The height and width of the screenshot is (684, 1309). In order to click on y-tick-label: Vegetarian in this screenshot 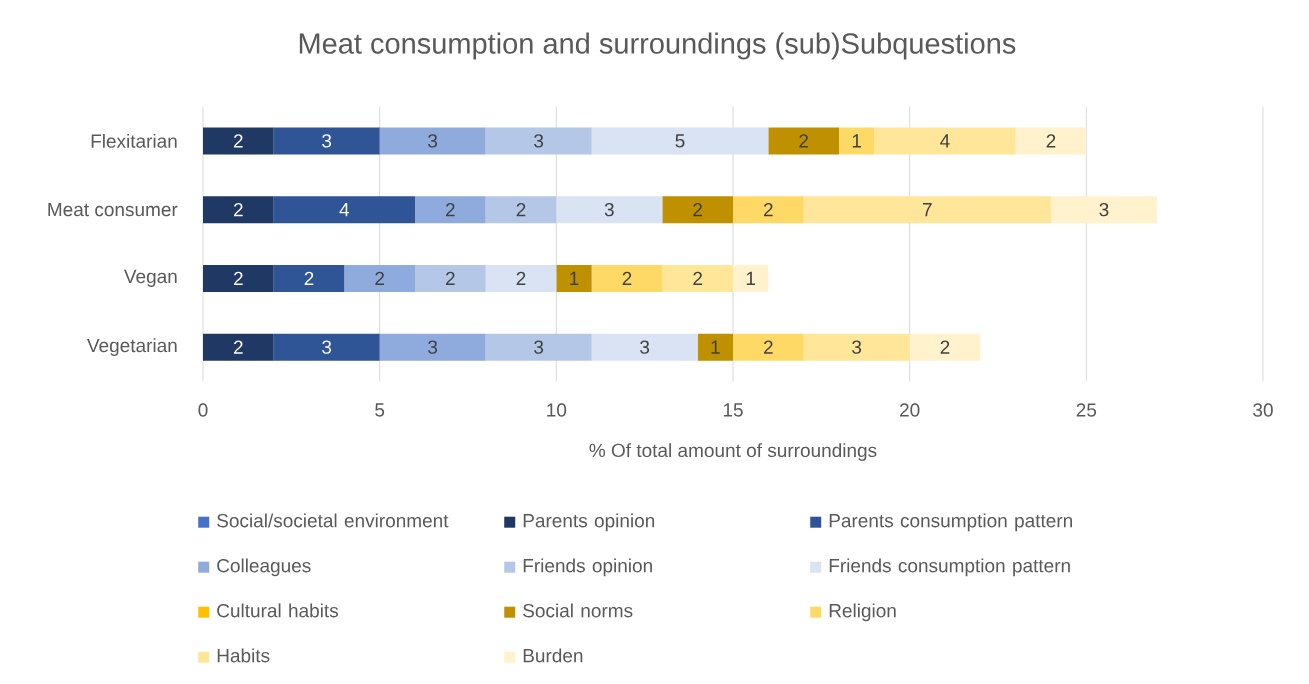, I will do `click(132, 347)`.